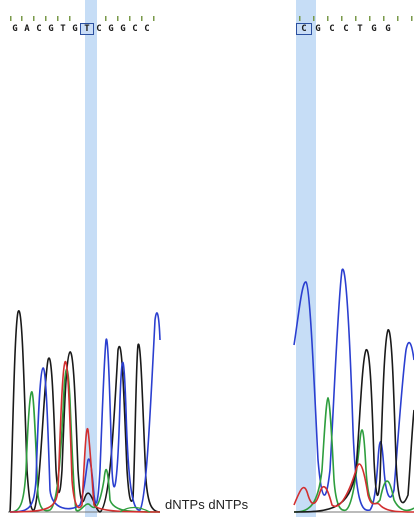 Image resolution: width=414 pixels, height=517 pixels. I want to click on trace-g-right, so click(353, 421).